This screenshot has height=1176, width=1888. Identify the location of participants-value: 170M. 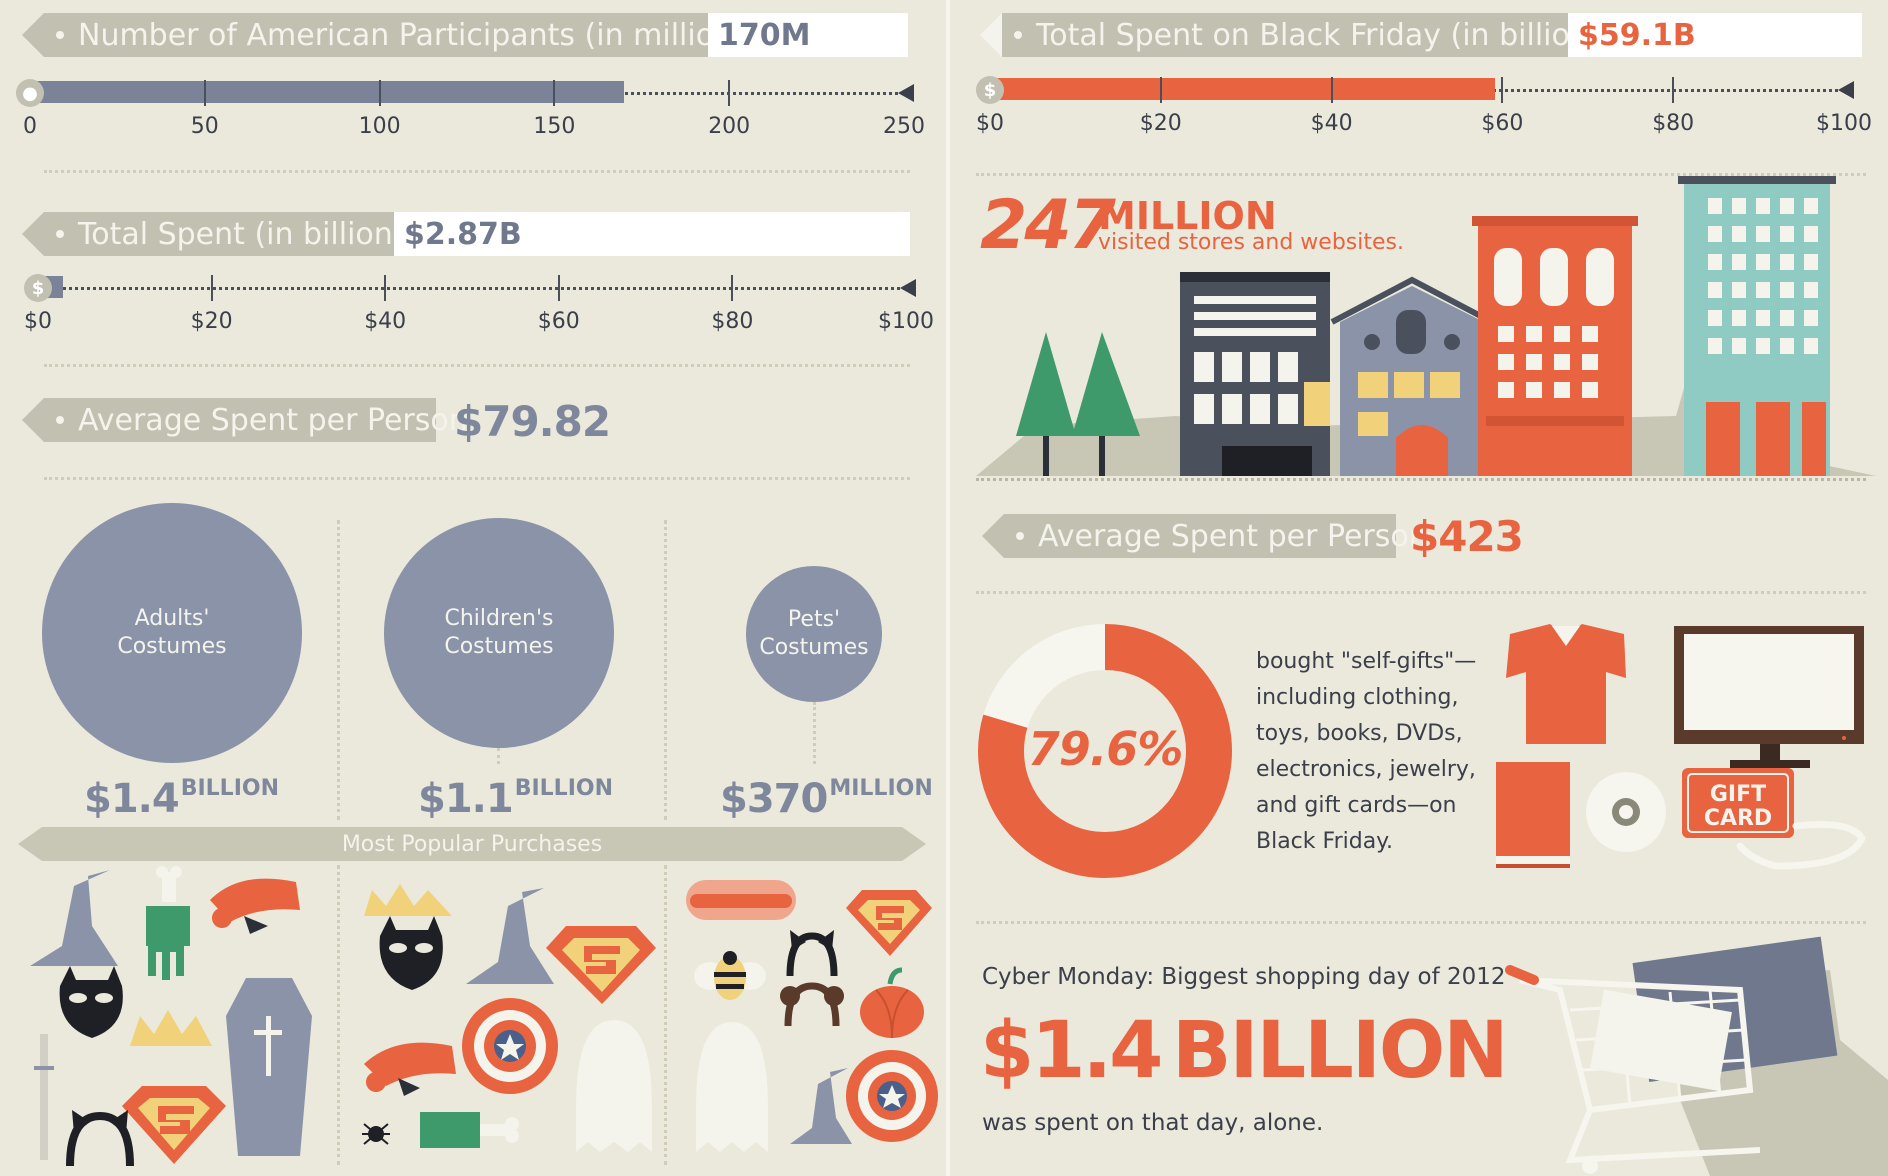
(808, 35).